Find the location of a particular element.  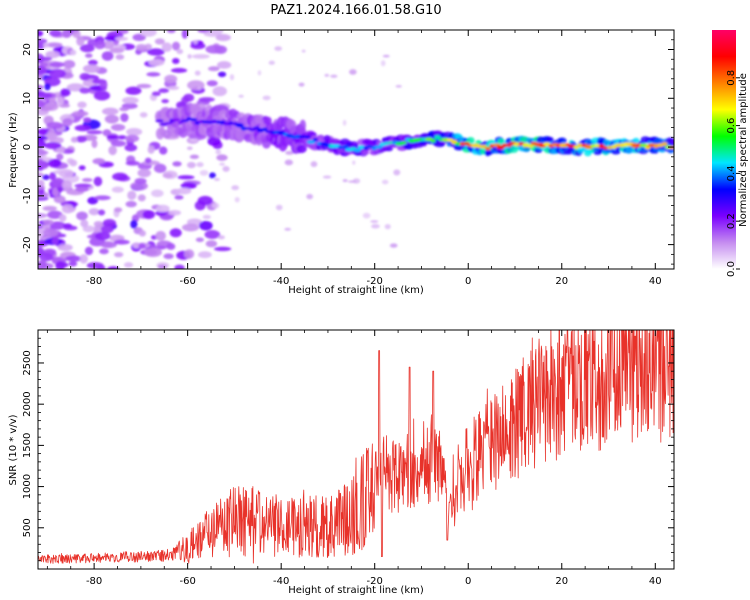

snr-x-tick-label: -20 is located at coordinates (375, 581).